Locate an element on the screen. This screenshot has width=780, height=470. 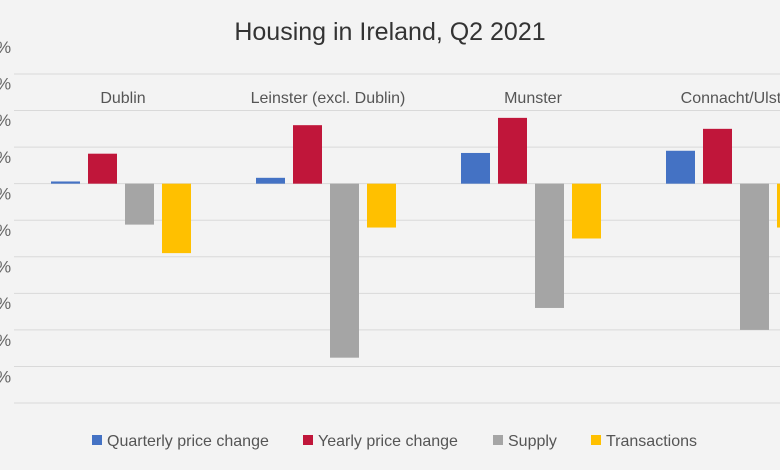
category-label: Connacht/Ulster is located at coordinates (730, 98).